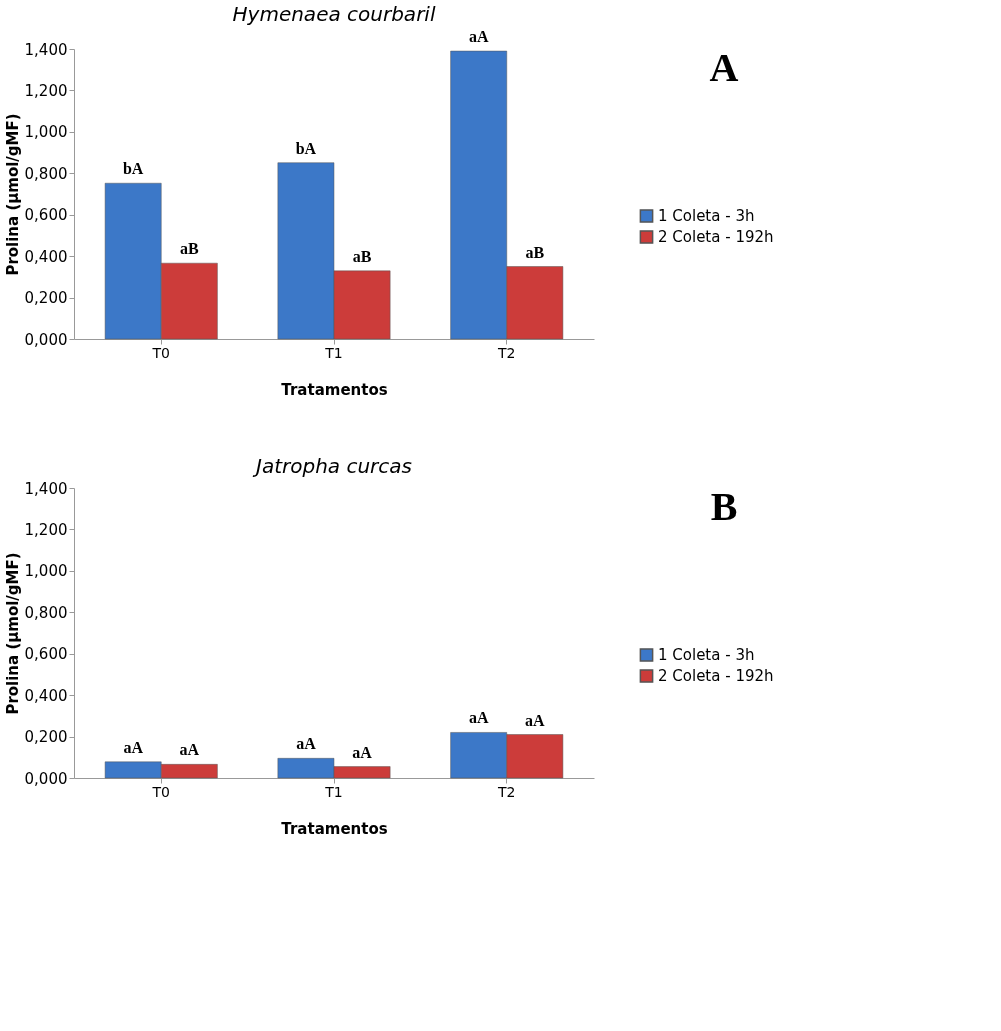 This screenshot has height=1031, width=1001. Describe the element at coordinates (724, 506) in the screenshot. I see `text: B` at that location.